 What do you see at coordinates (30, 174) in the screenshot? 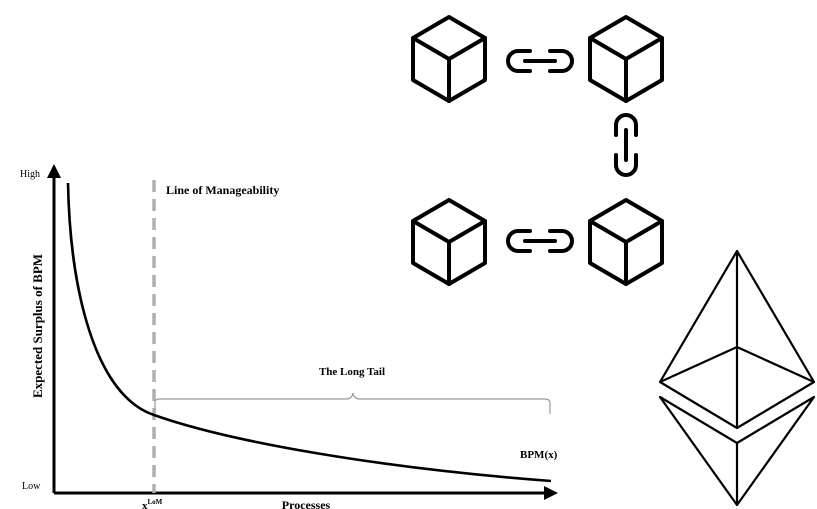
I see `y-tick-high: High` at bounding box center [30, 174].